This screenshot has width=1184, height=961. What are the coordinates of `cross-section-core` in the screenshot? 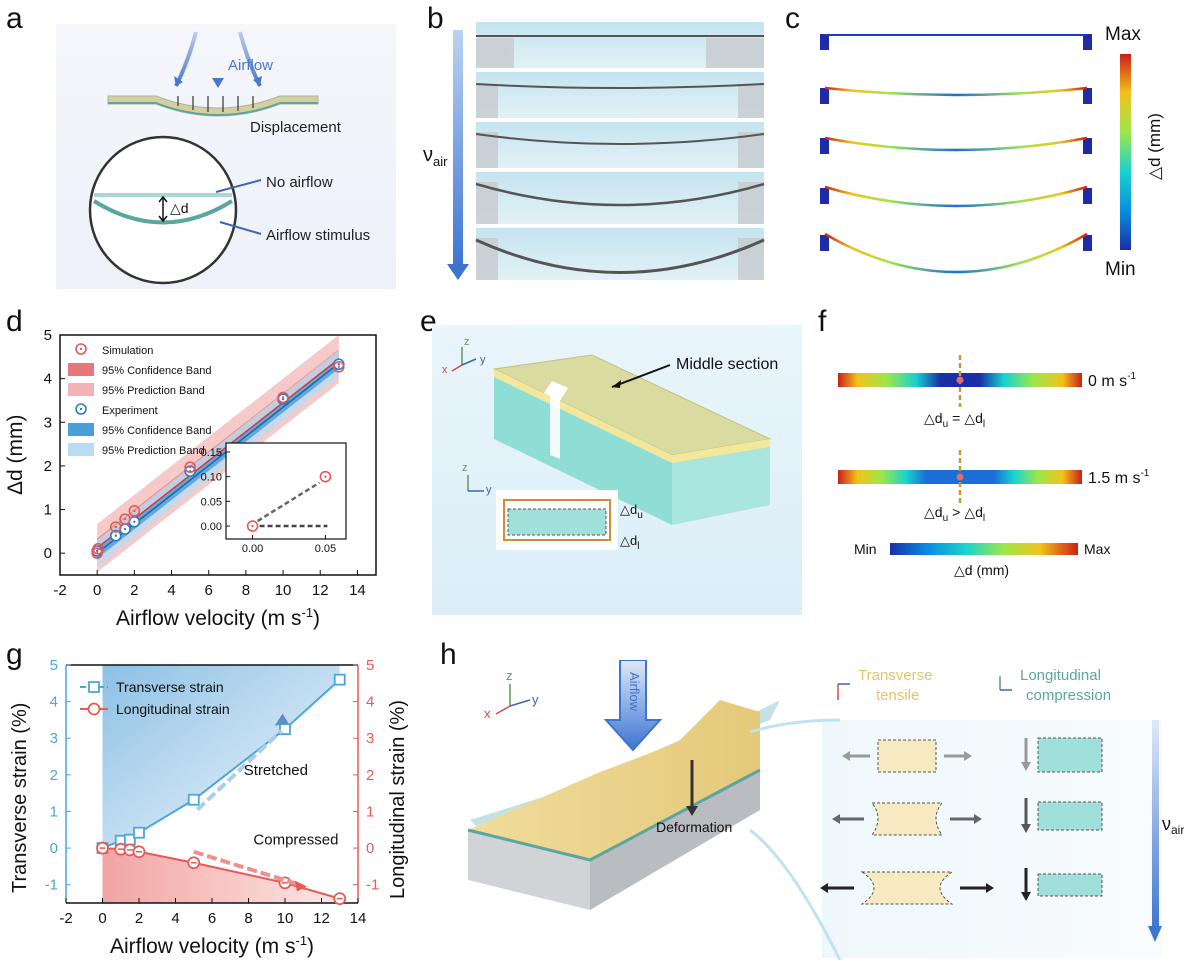 It's located at (557, 522).